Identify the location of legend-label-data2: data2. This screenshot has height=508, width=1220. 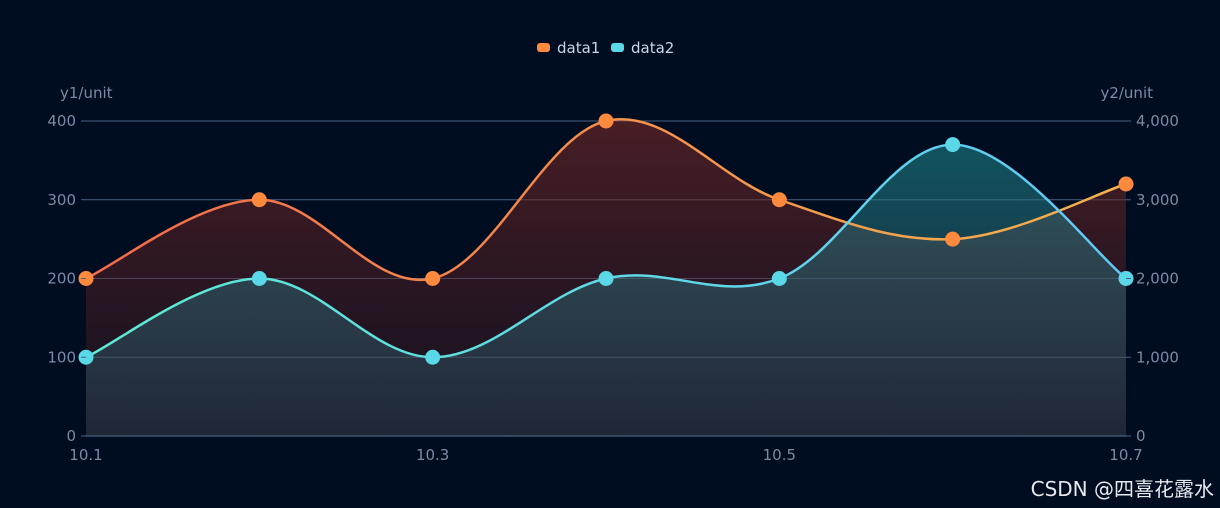
(652, 48).